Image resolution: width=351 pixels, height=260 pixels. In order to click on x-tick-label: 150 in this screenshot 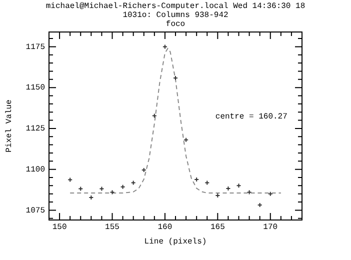, I will do `click(59, 227)`.